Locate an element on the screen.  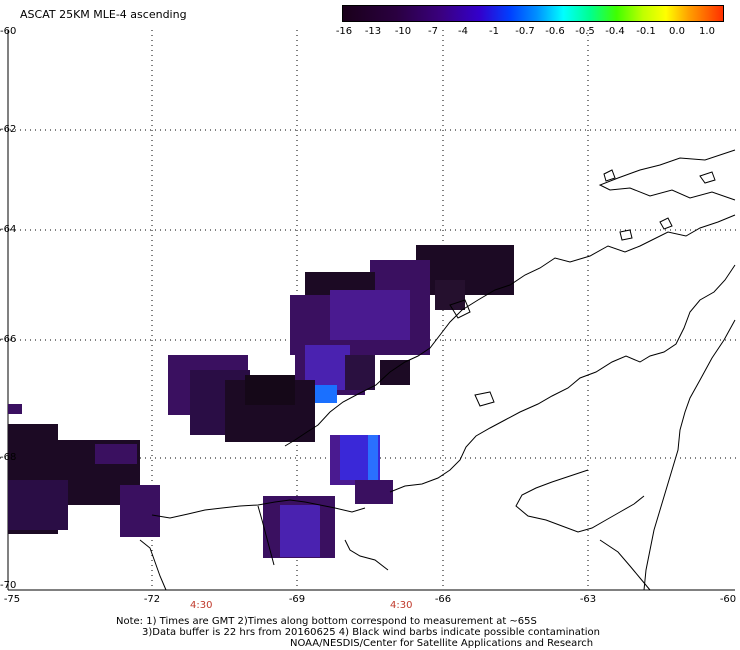
data-swath-right is located at coordinates (361, 469).